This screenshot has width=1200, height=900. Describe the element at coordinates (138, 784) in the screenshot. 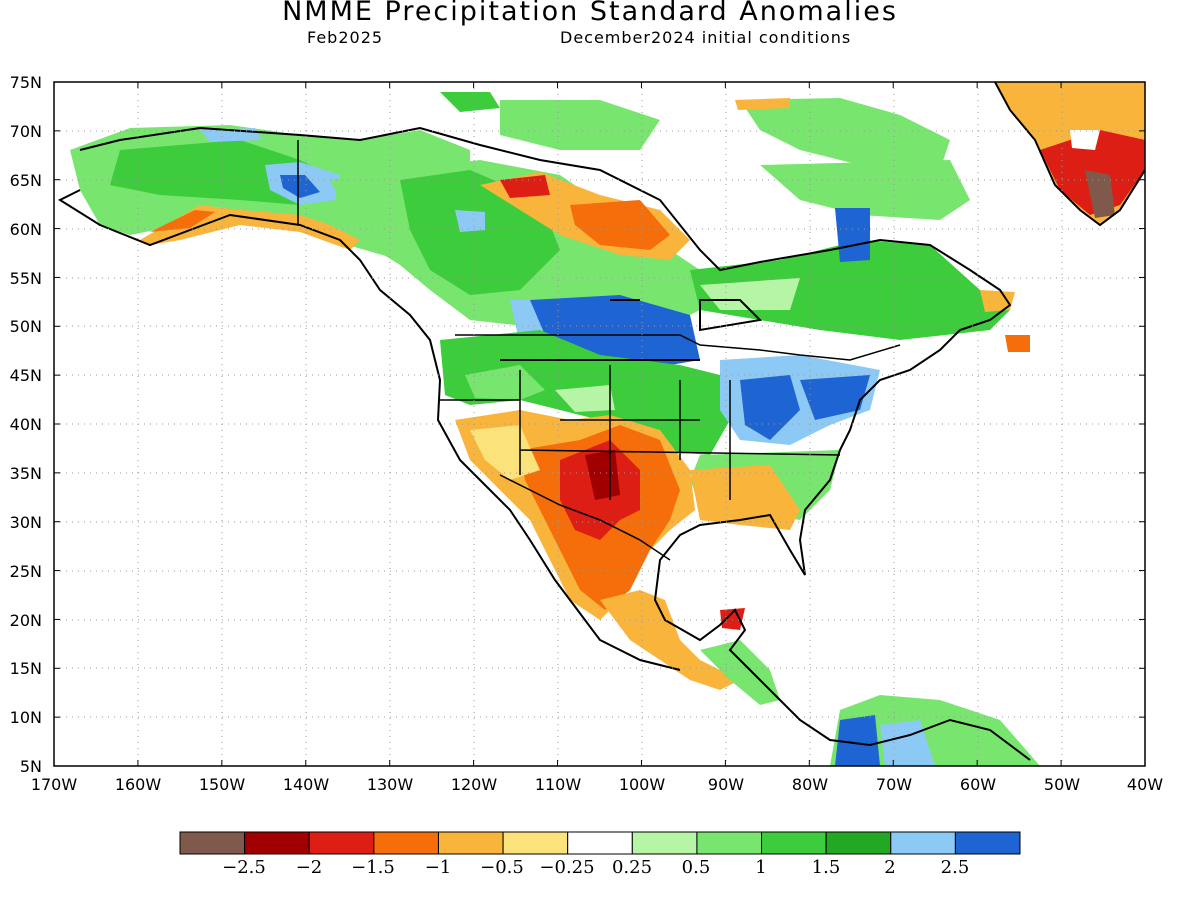

I see `lon-label: 160W` at that location.